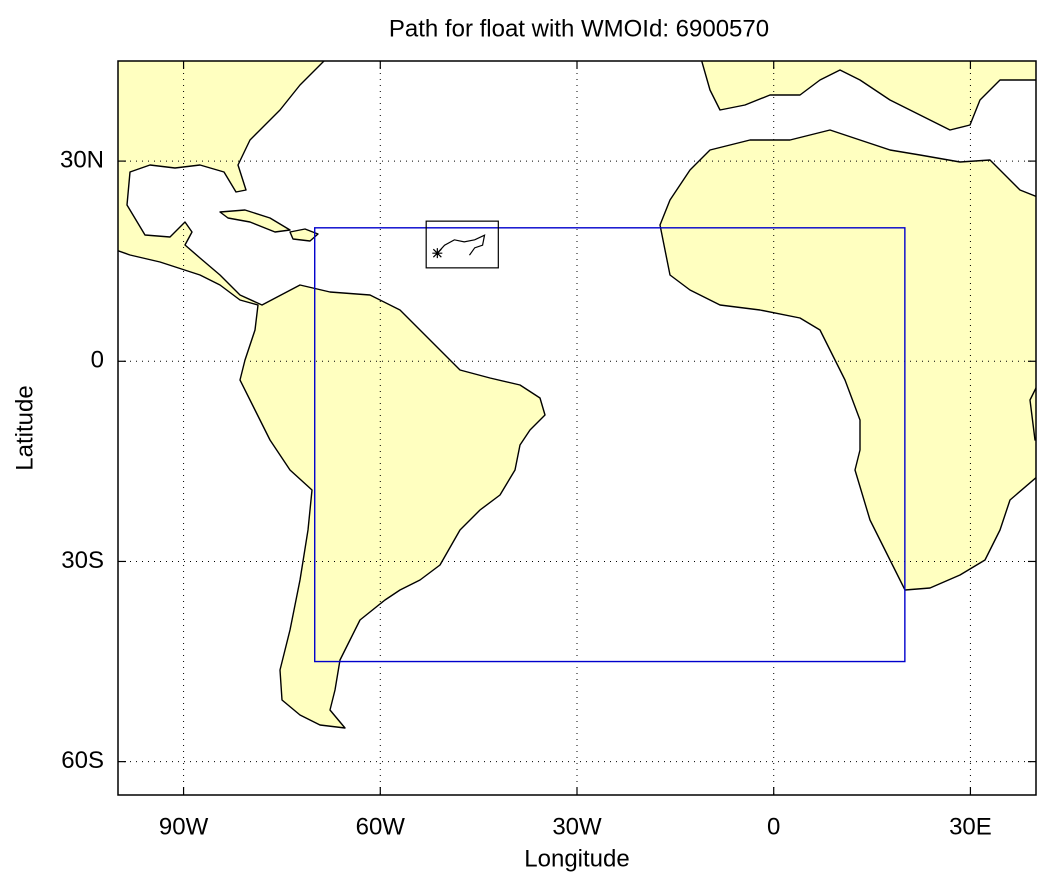 The image size is (1054, 881). I want to click on x-tick-label: 30W, so click(577, 826).